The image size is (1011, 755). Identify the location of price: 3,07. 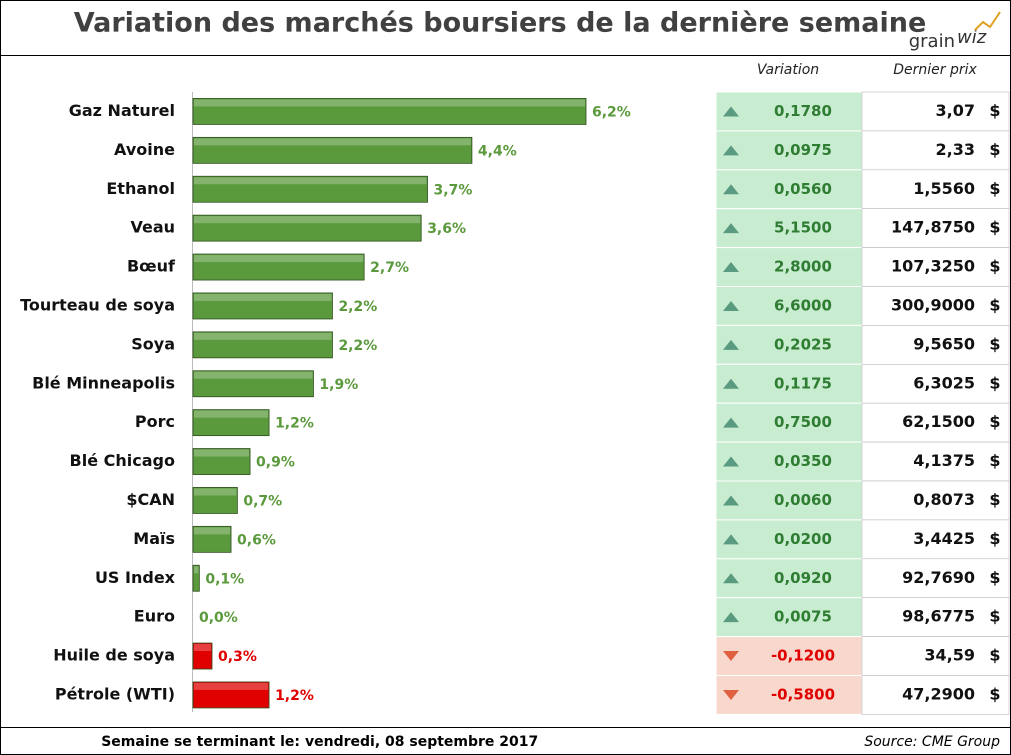
(955, 110).